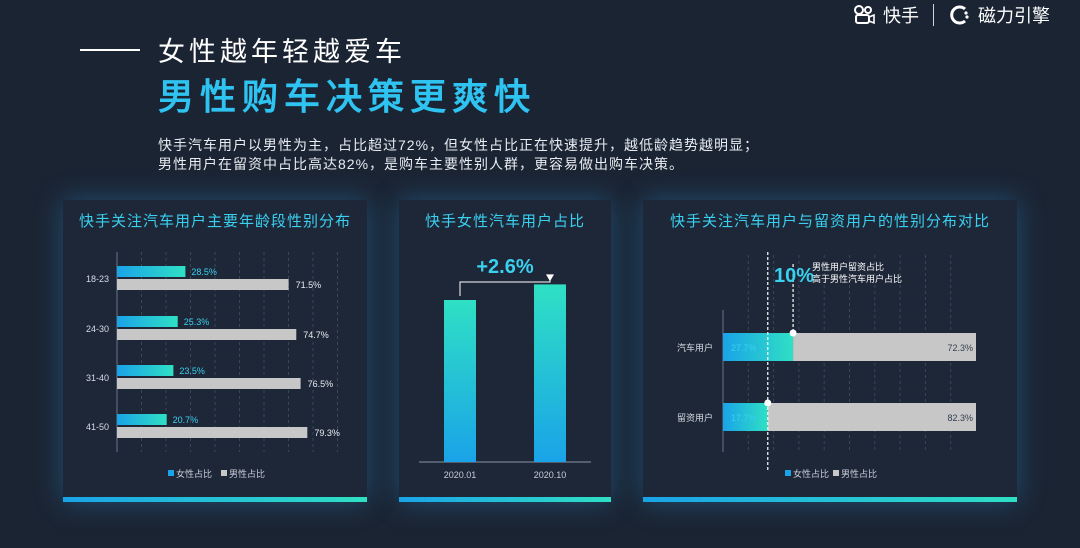 This screenshot has width=1080, height=548. Describe the element at coordinates (794, 276) in the screenshot. I see `annotation-value: 10%` at that location.